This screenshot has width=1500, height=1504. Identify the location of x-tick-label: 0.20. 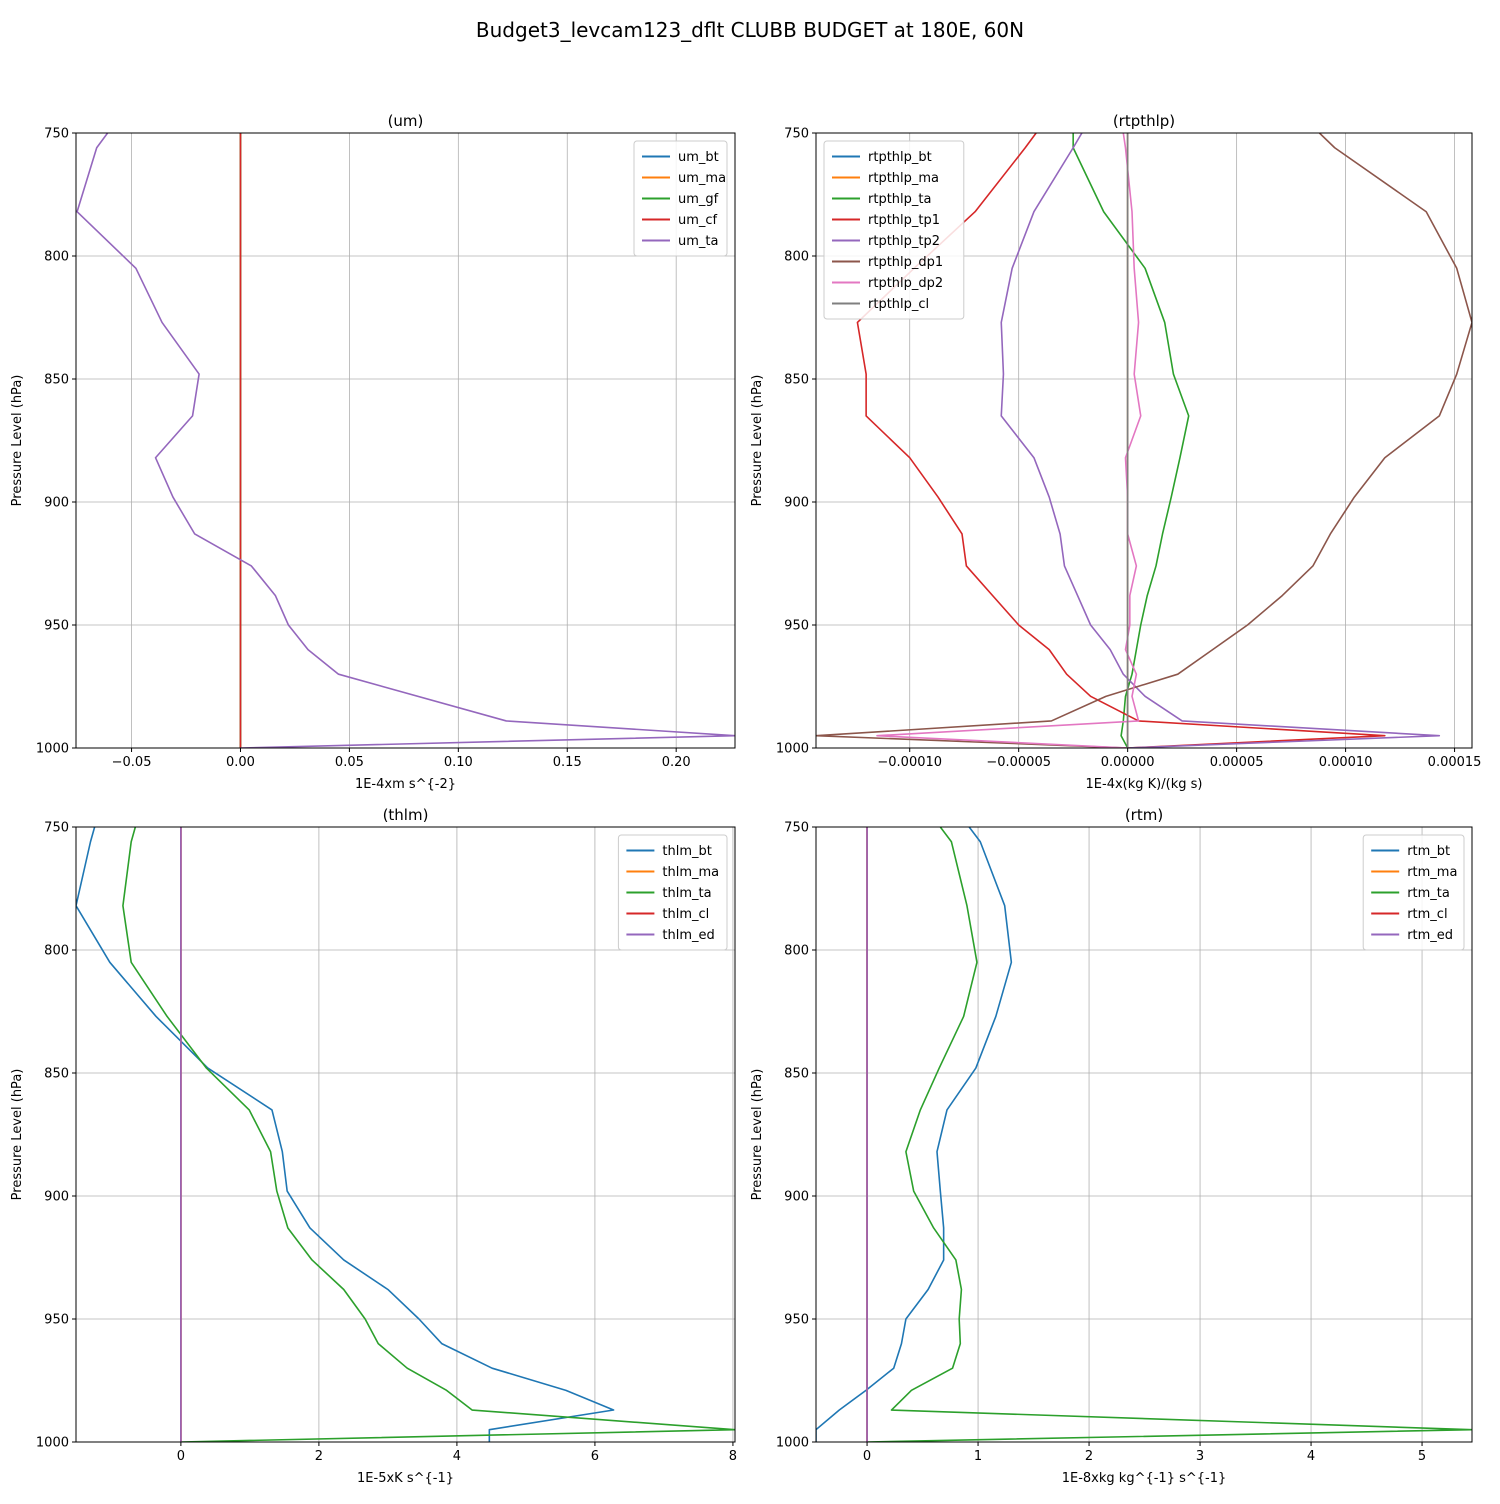
(676, 762).